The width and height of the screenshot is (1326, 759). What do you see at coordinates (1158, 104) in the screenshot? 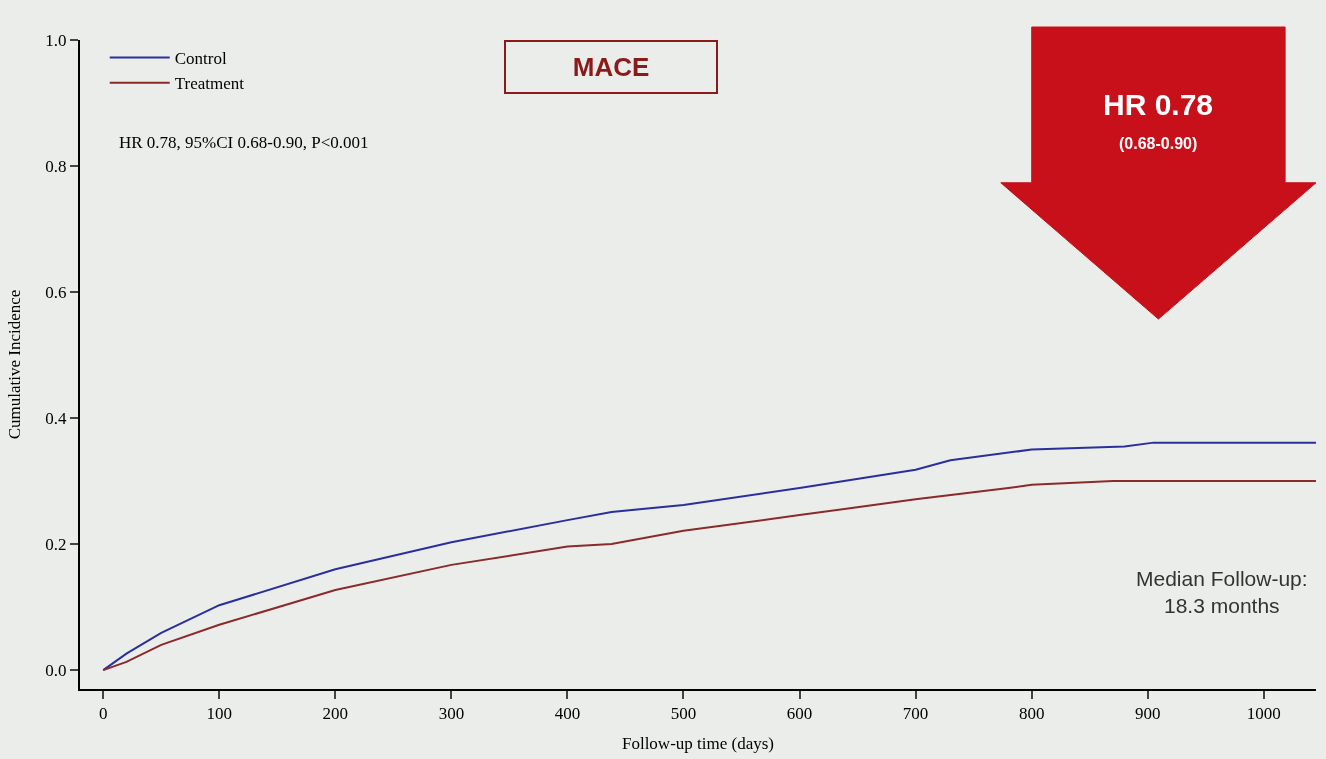
I see `annotation: HR 0.78` at bounding box center [1158, 104].